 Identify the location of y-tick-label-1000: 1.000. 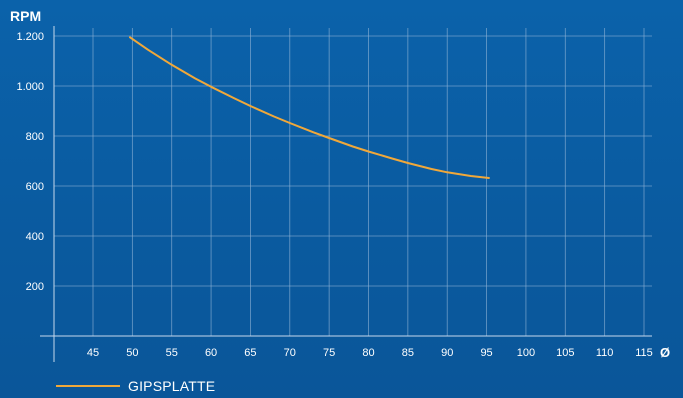
(30, 87).